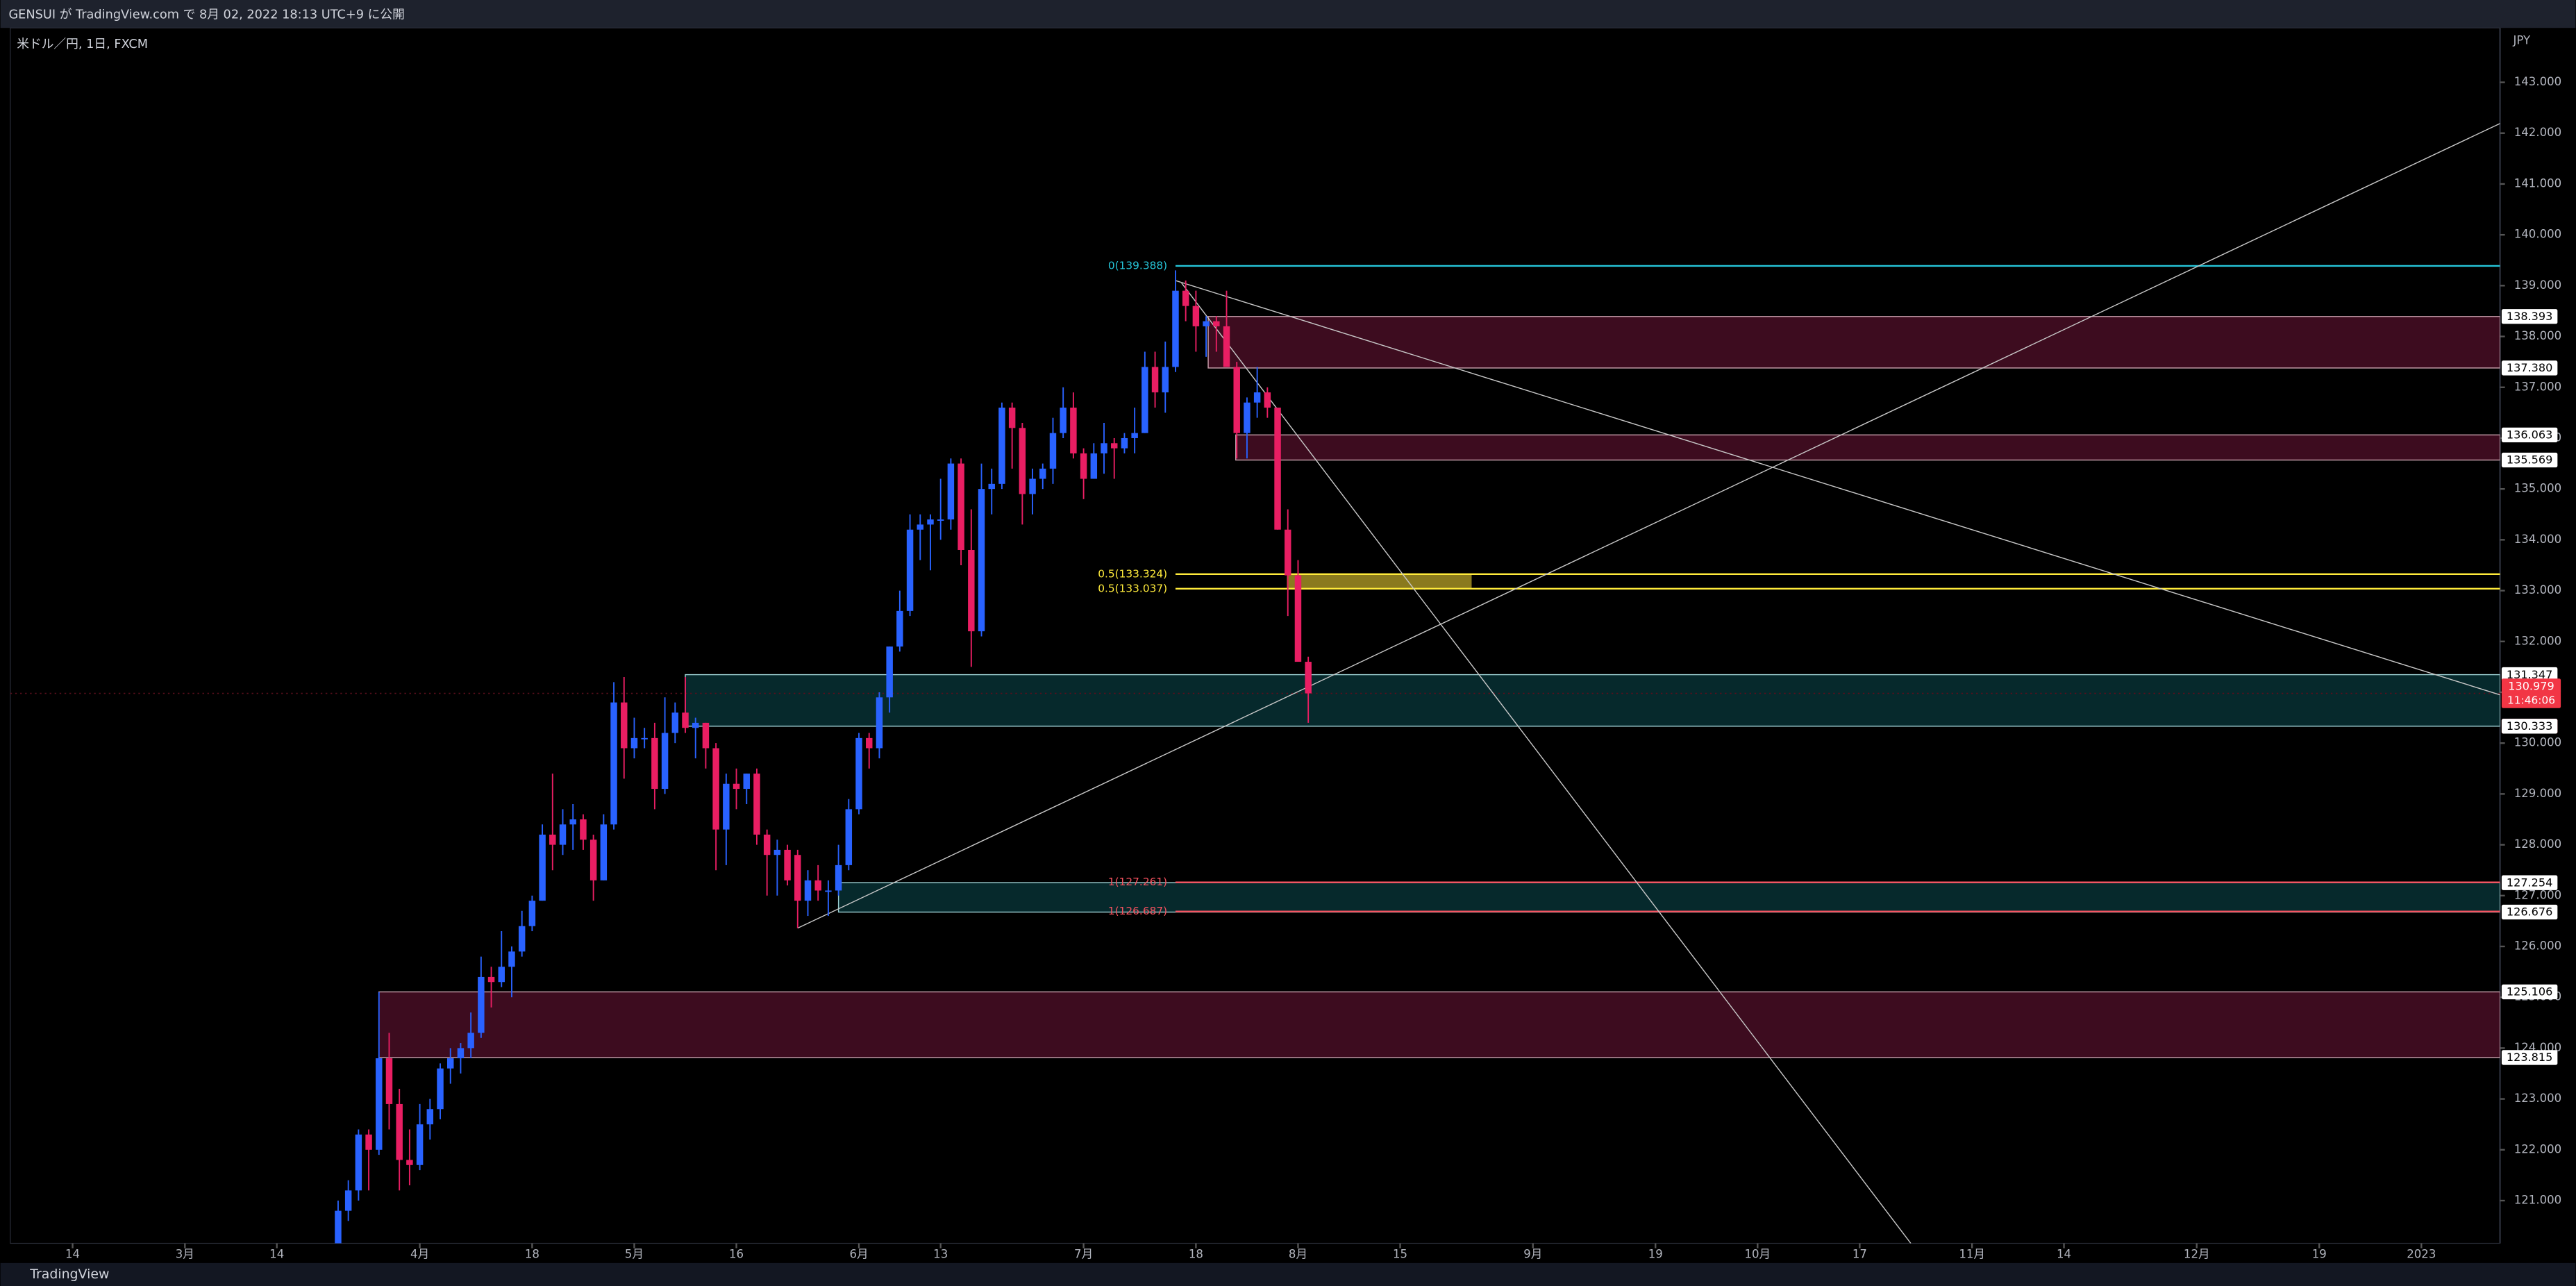  Describe the element at coordinates (2537, 234) in the screenshot. I see `y-tick-label: 140.000` at that location.